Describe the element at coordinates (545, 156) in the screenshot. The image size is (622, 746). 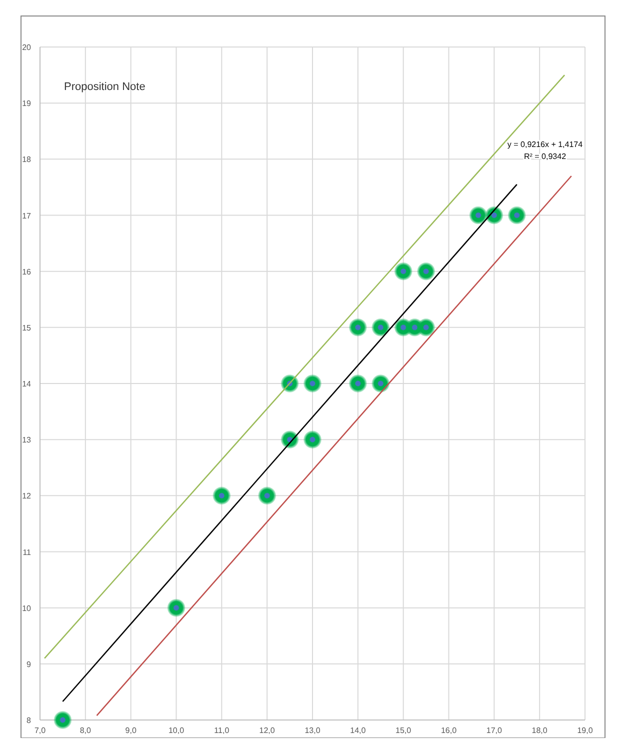
I see `annotation: R² = 0,9342` at that location.